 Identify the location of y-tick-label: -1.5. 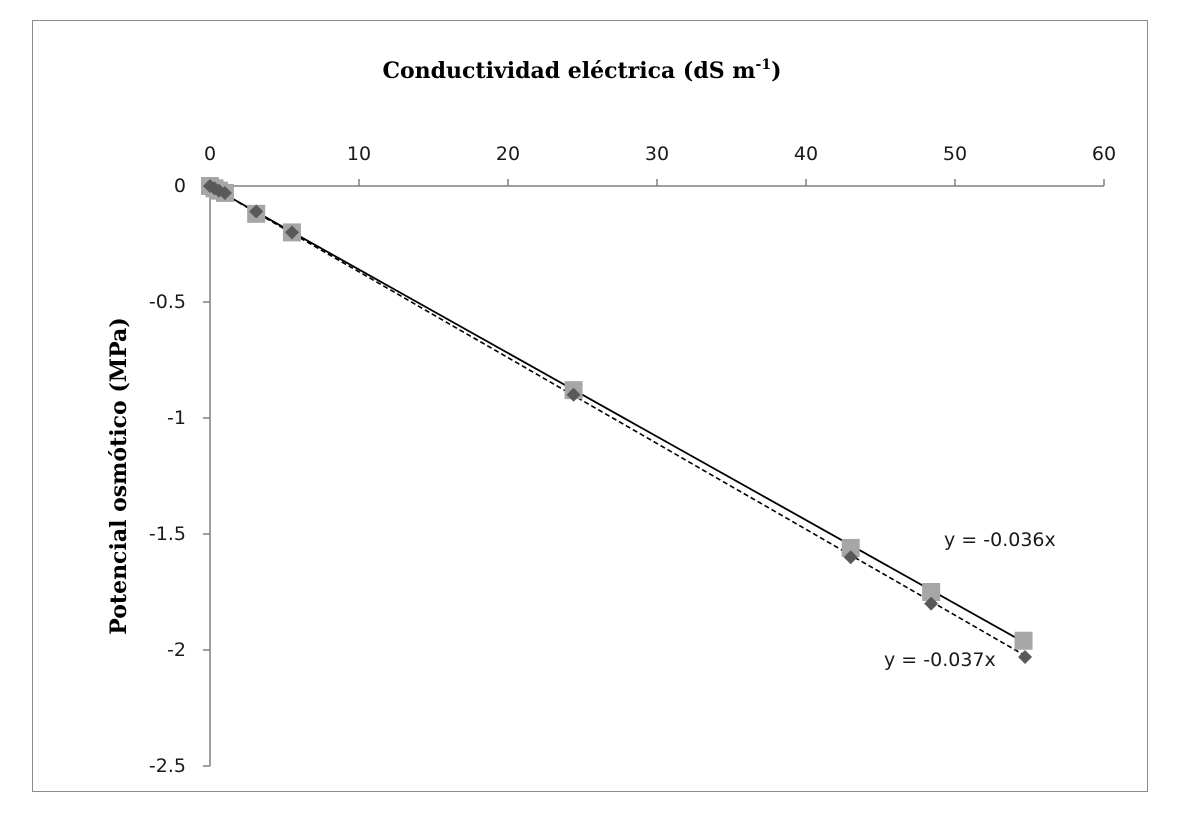
(167, 534).